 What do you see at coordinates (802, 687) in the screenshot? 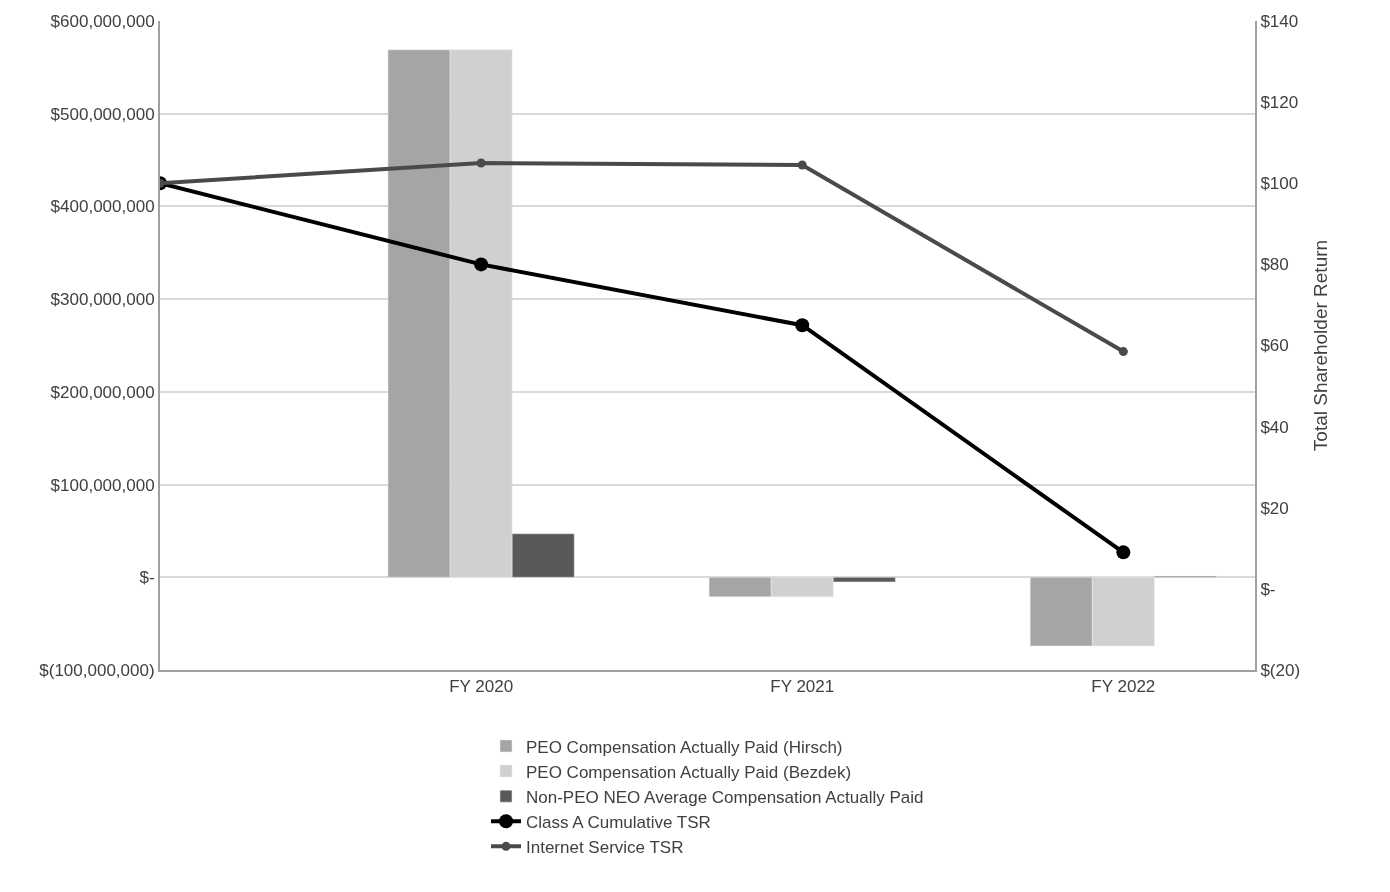
I see `x-tick-label: FY 2021` at bounding box center [802, 687].